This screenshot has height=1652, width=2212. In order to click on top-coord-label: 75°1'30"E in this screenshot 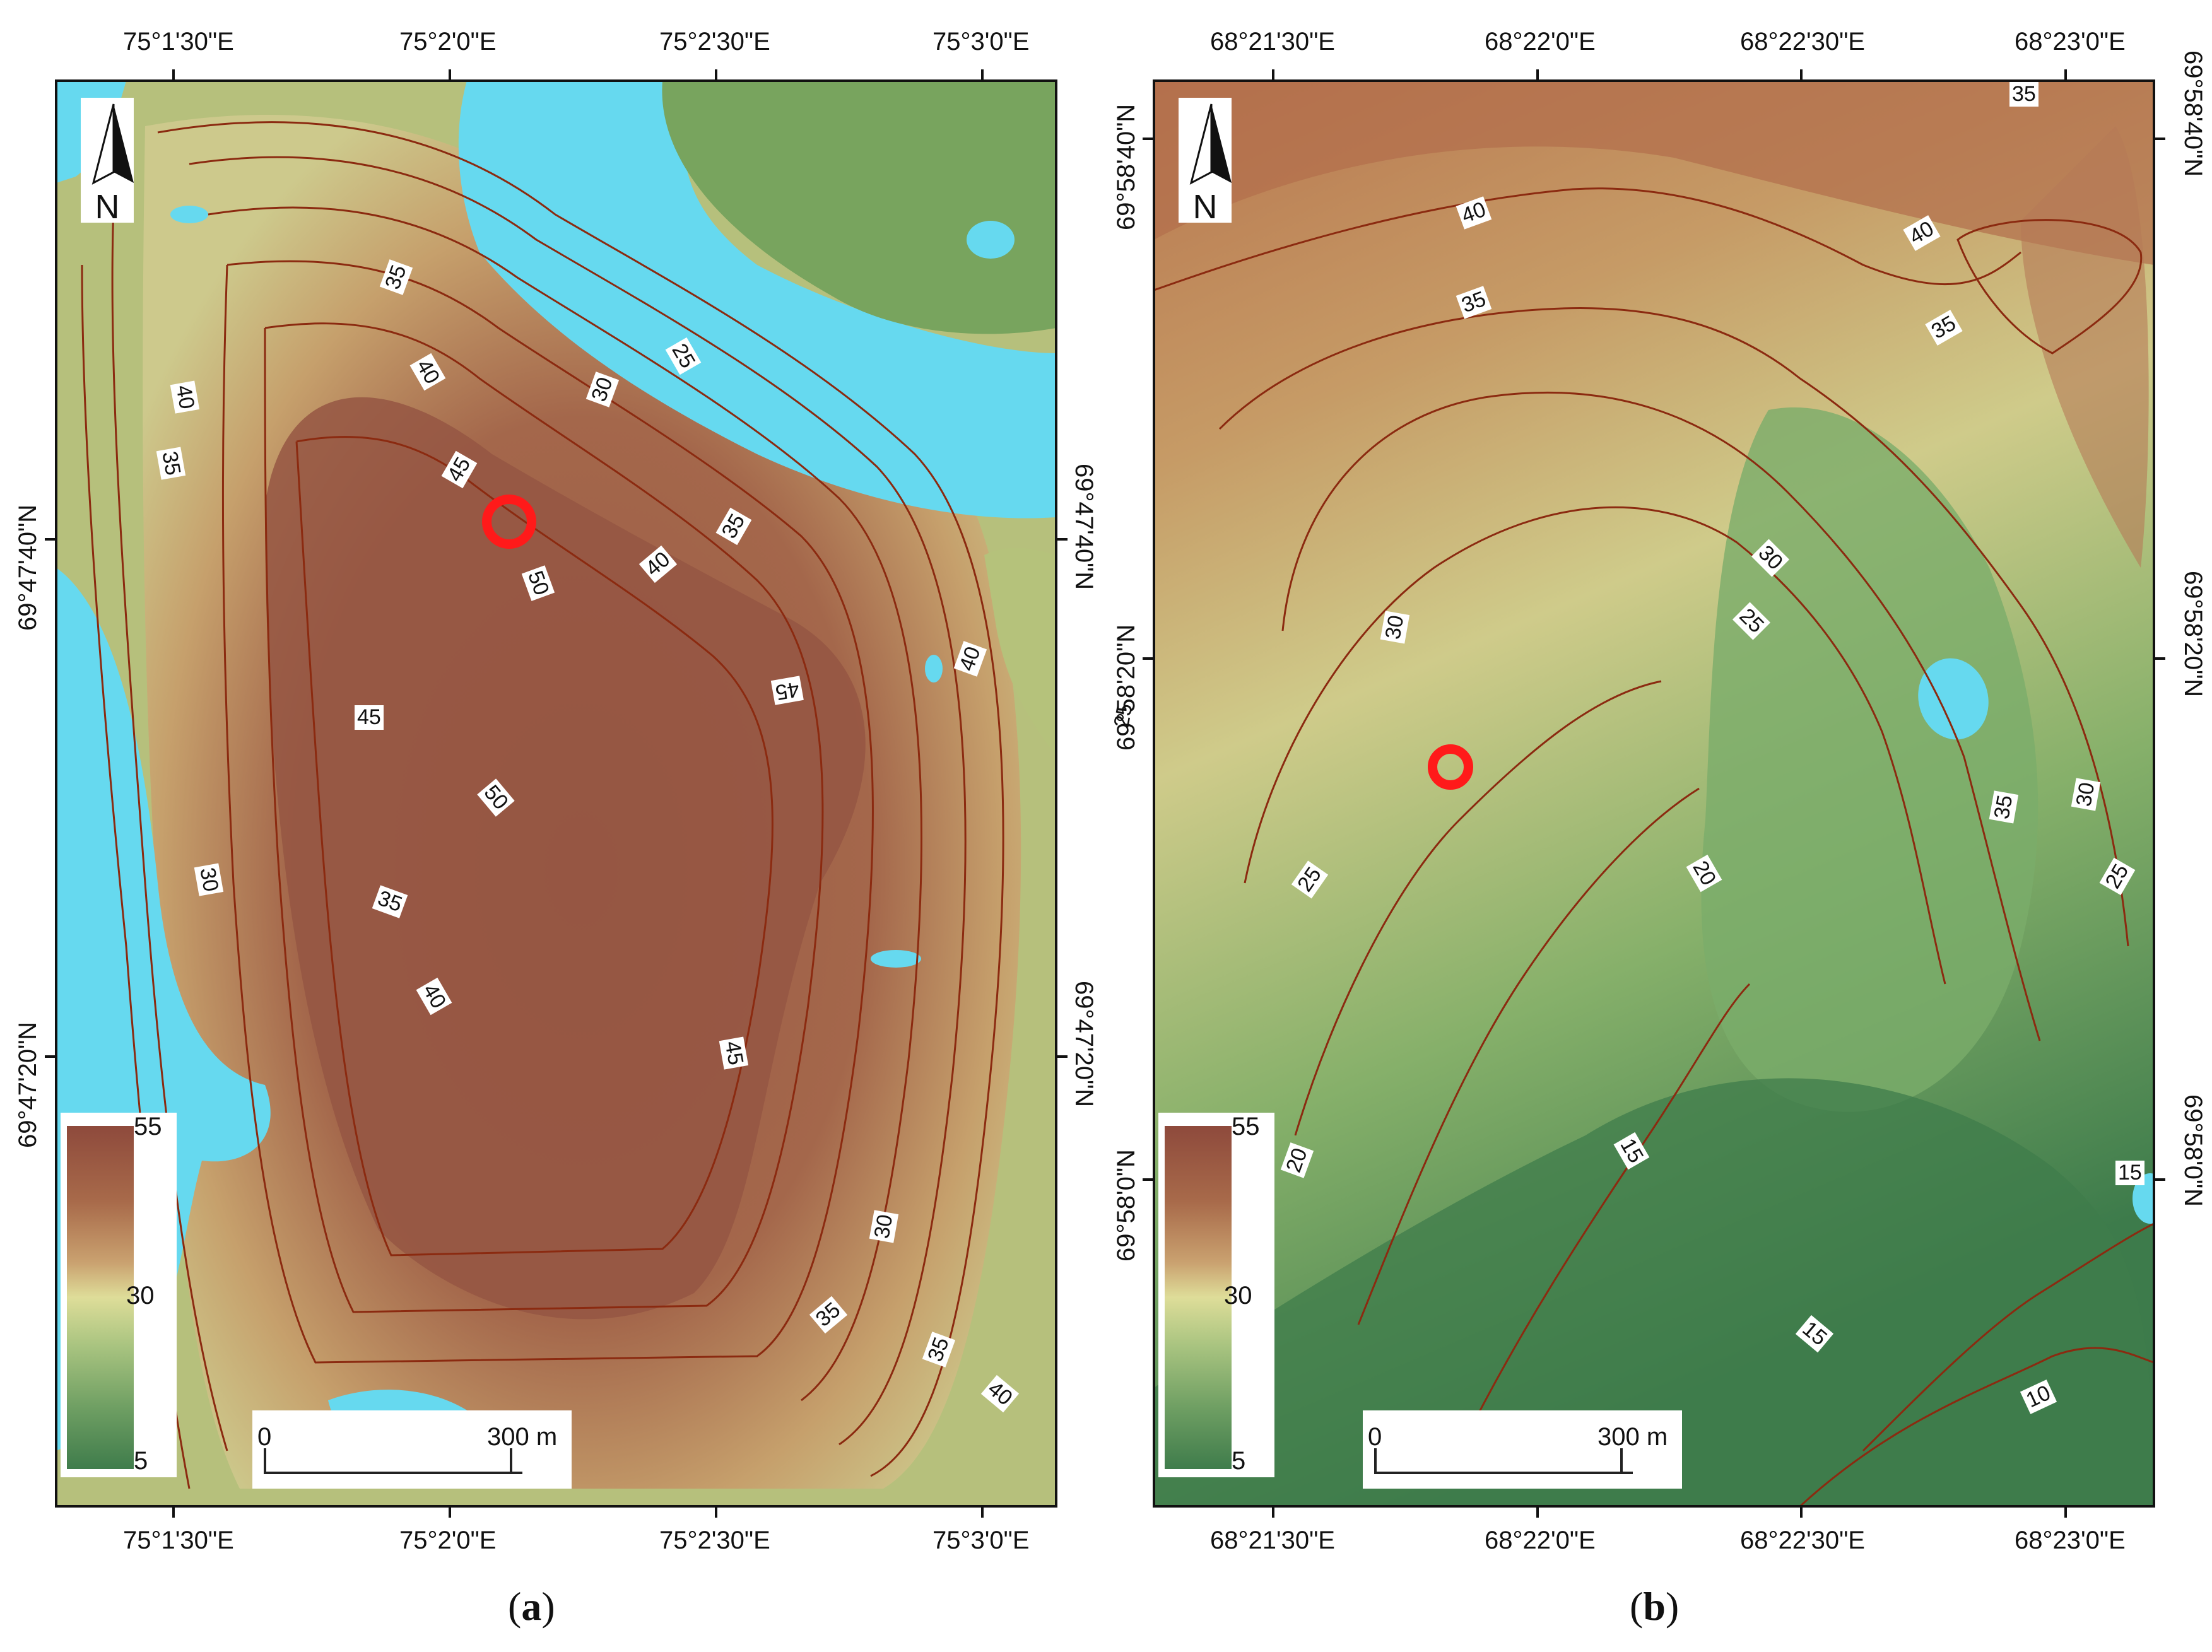, I will do `click(178, 42)`.